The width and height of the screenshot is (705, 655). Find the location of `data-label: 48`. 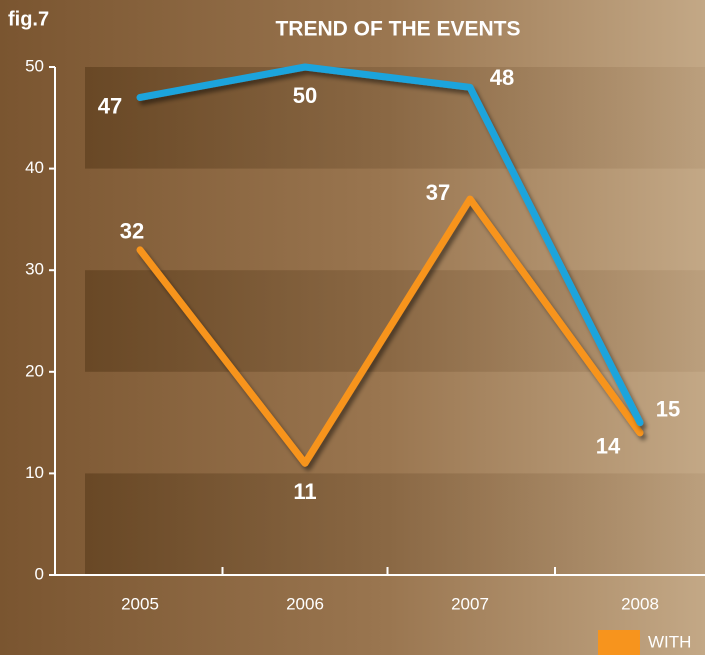

data-label: 48 is located at coordinates (502, 77).